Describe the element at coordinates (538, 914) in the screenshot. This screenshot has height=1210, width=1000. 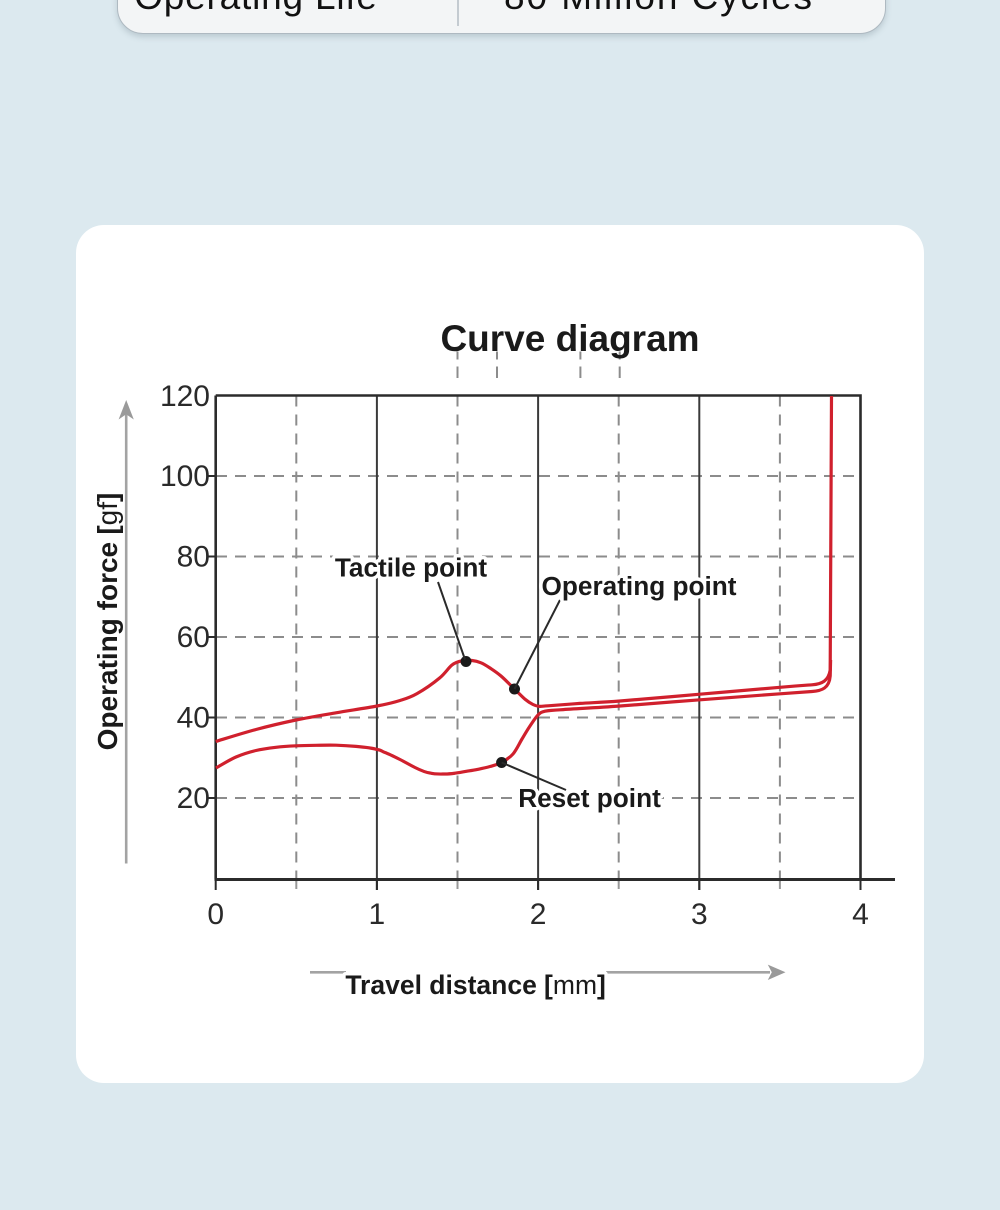
I see `svg-text: 2` at that location.